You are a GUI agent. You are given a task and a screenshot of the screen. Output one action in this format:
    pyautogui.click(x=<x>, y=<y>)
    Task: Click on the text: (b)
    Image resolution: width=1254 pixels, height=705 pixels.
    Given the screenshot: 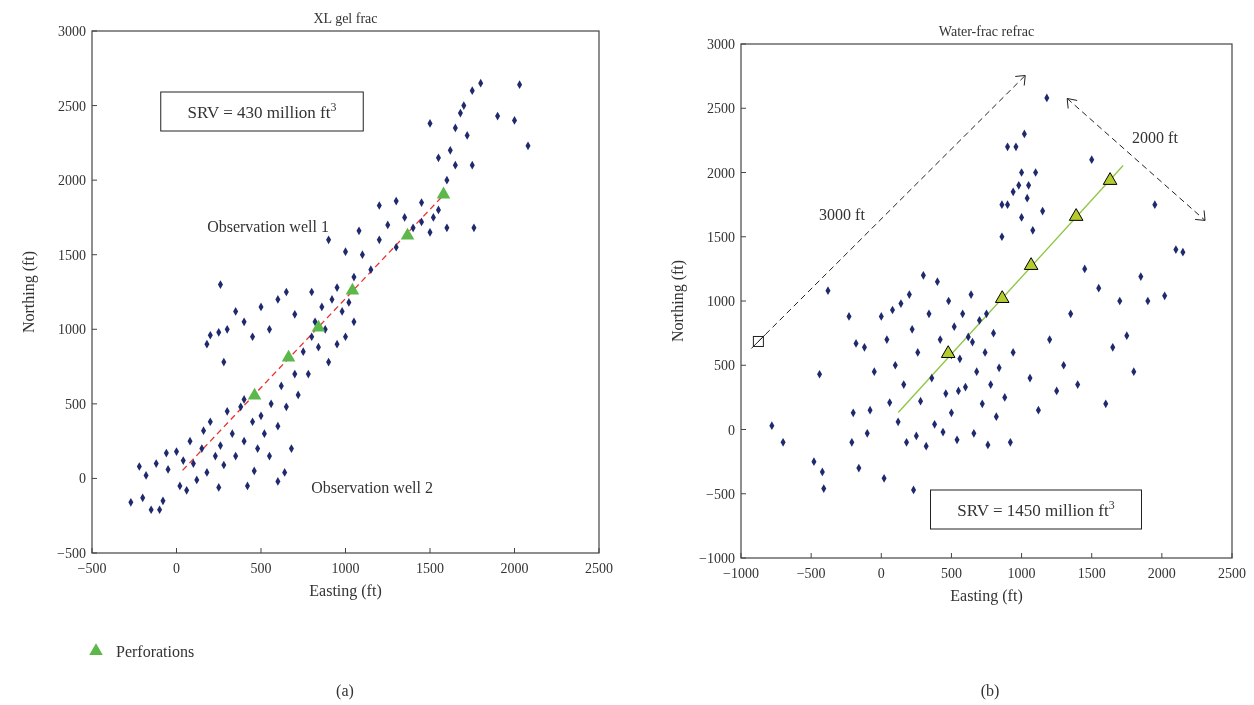 What is the action you would take?
    pyautogui.click(x=990, y=691)
    